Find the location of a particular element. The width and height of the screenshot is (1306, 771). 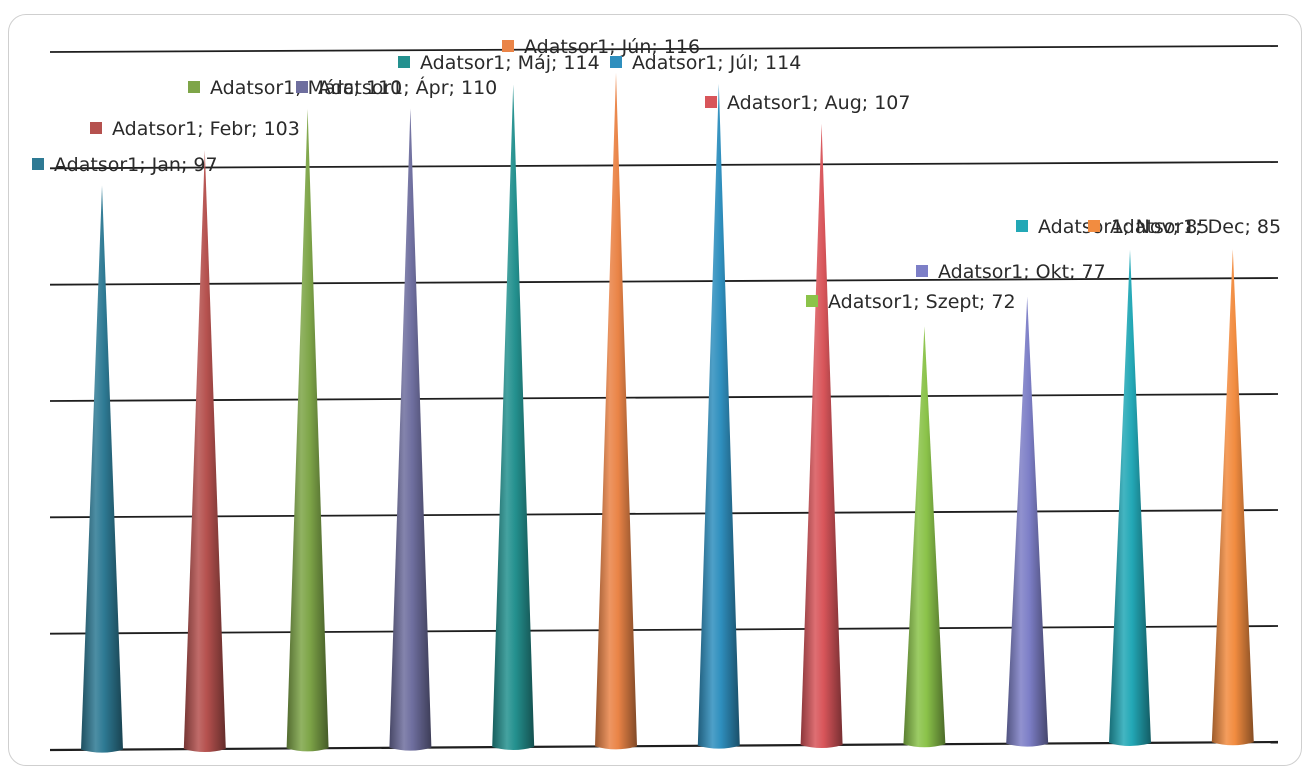

data-label-Okt: Adatsor1; Okt; 77 is located at coordinates (1022, 272).